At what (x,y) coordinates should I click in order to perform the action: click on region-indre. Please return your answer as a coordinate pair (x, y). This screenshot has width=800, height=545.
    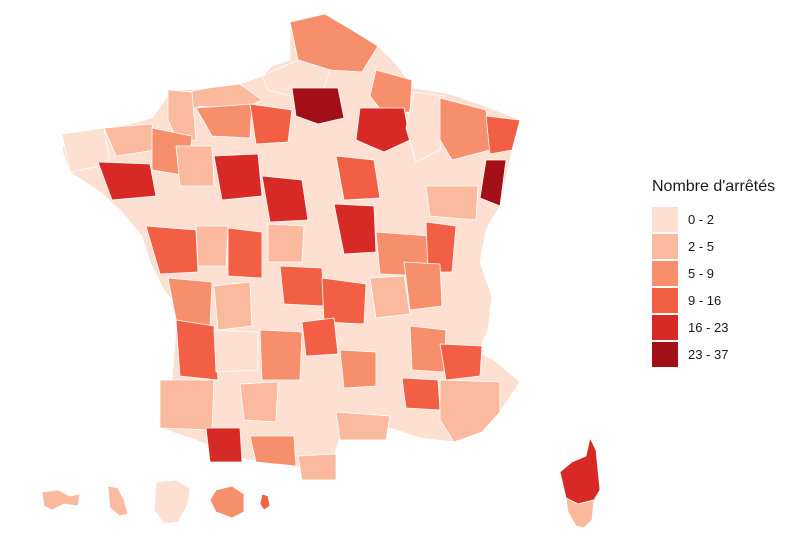
    Looking at the image, I should click on (302, 286).